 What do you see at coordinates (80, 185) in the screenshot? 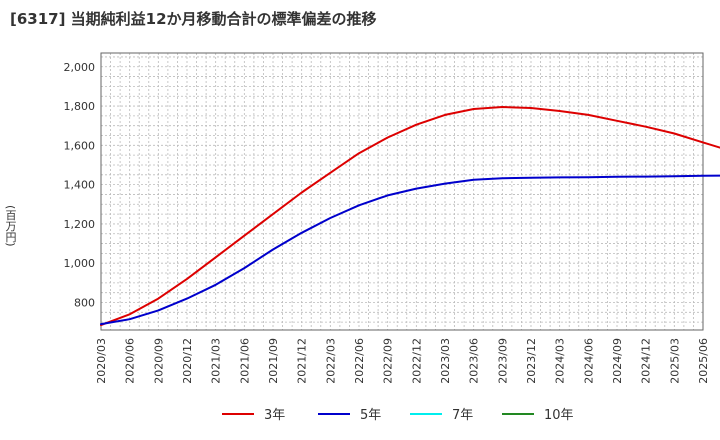
I see `y-tick-label: 1,400` at bounding box center [80, 185].